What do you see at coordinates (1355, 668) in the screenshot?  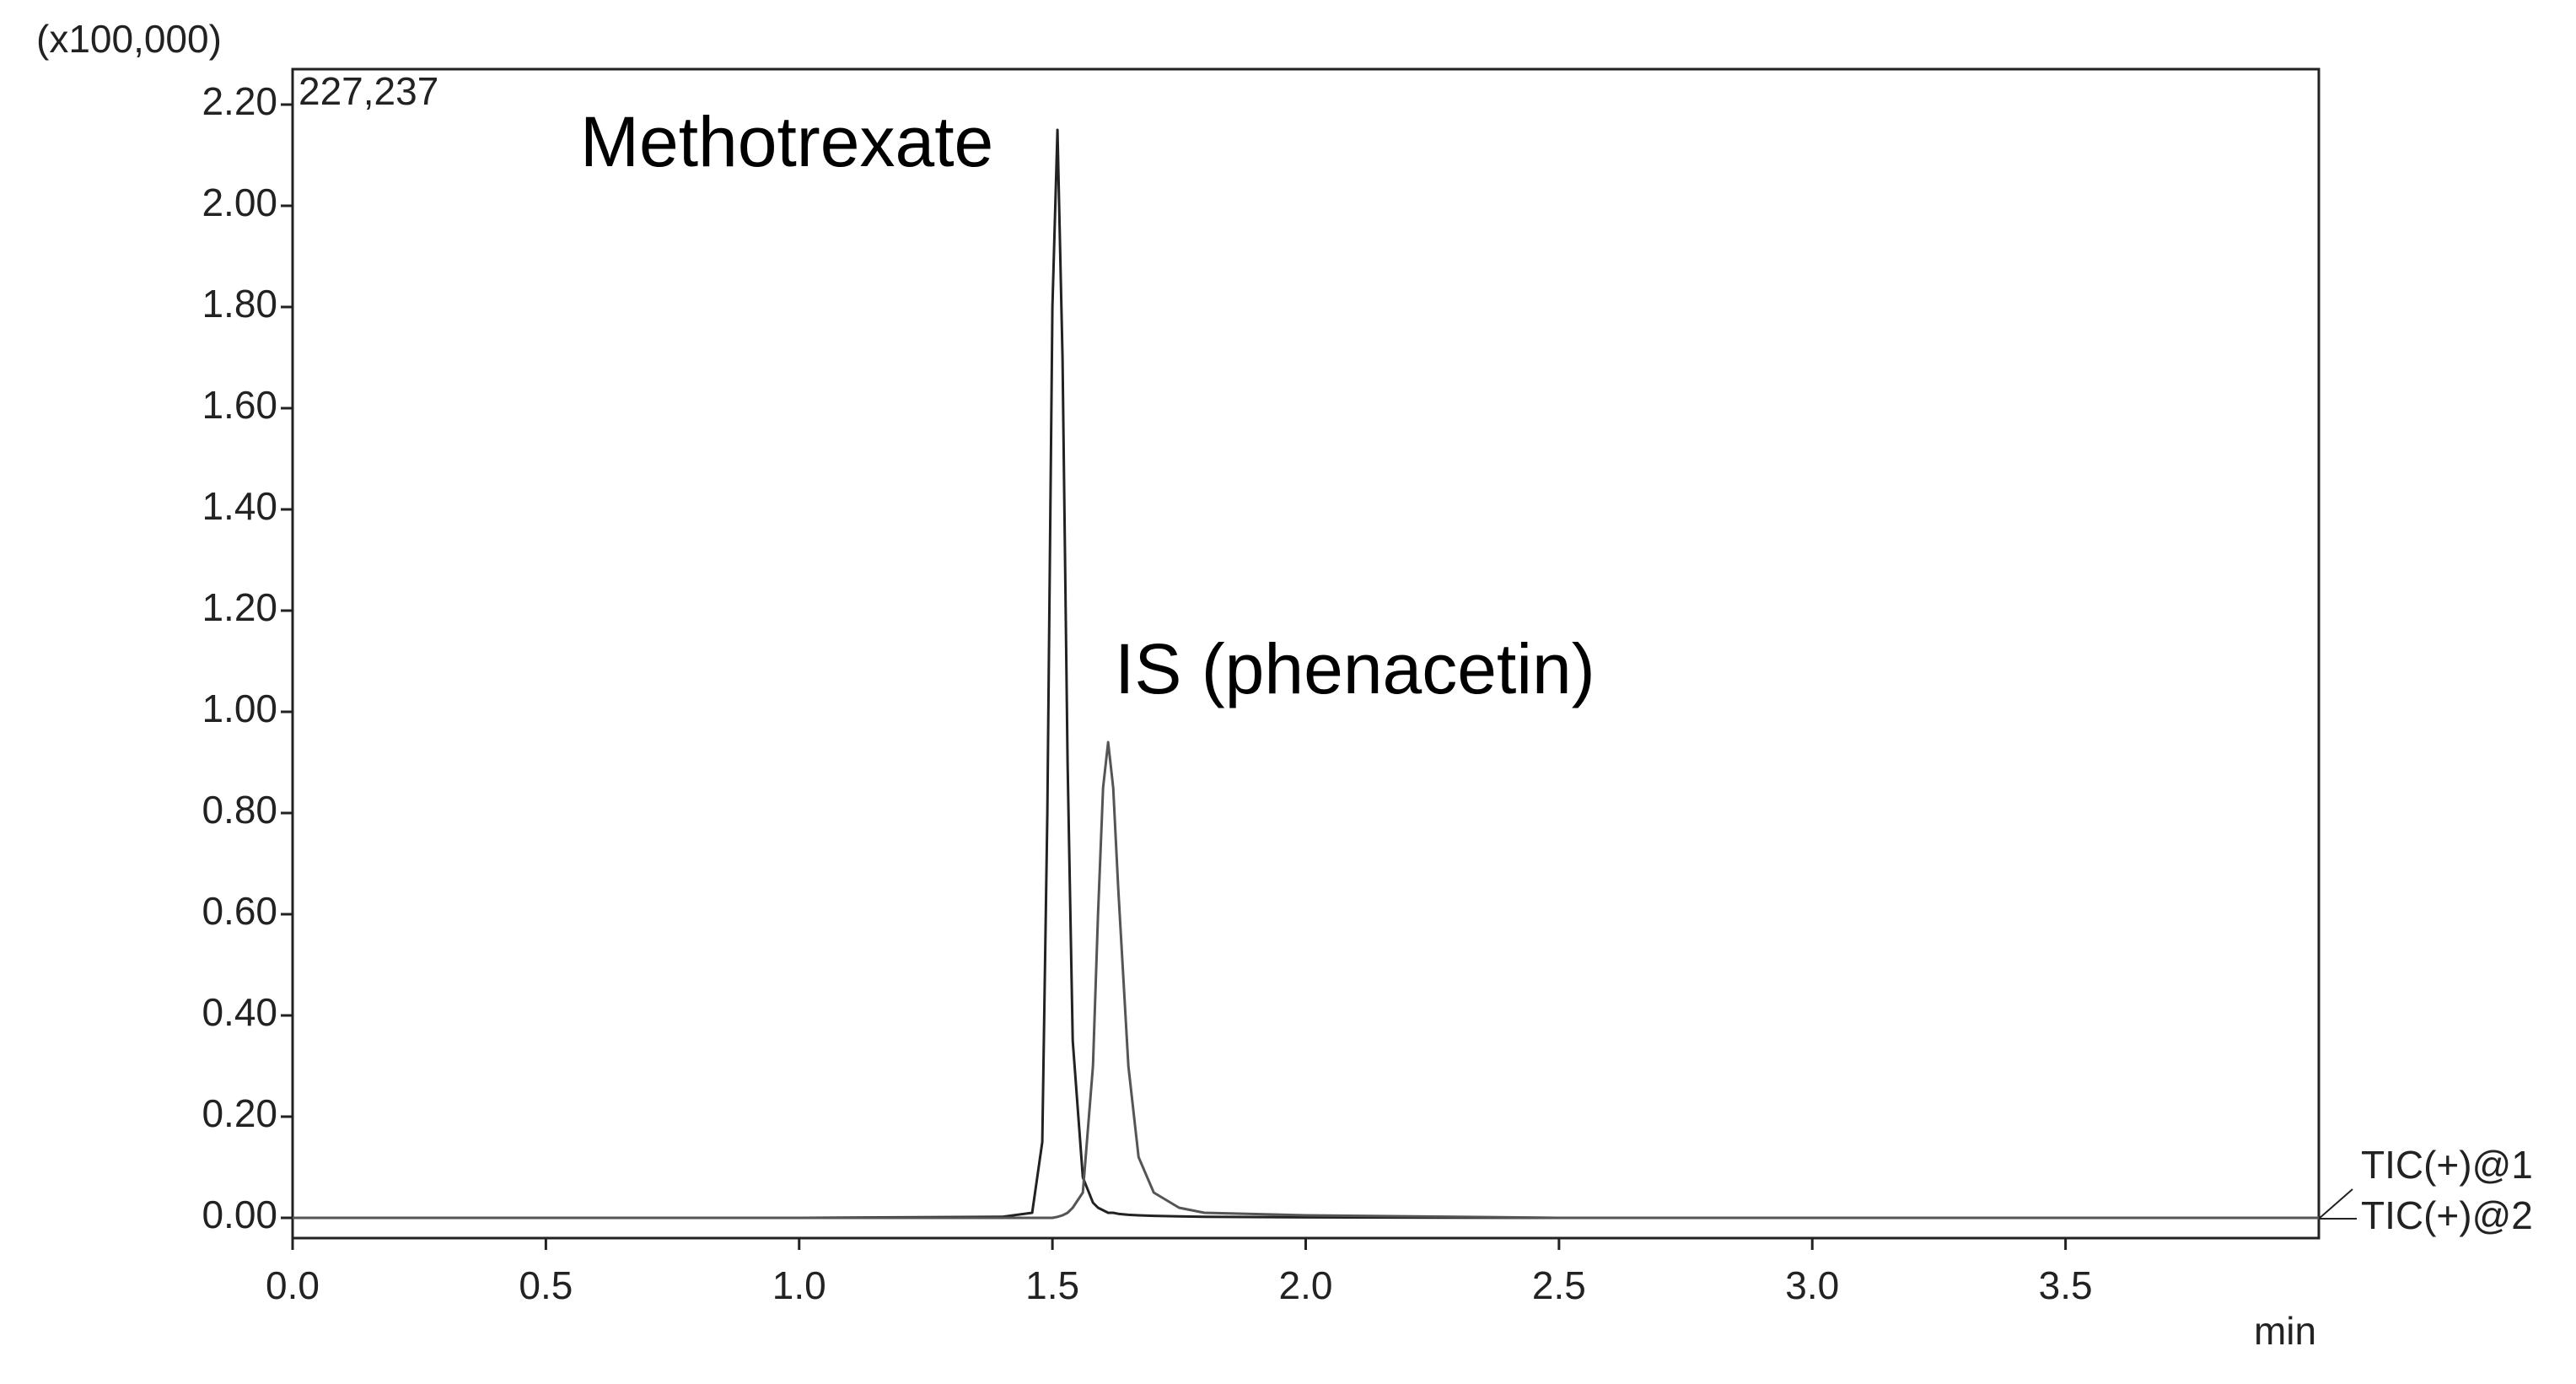 I see `peak-annotation: IS (phenacetin)` at bounding box center [1355, 668].